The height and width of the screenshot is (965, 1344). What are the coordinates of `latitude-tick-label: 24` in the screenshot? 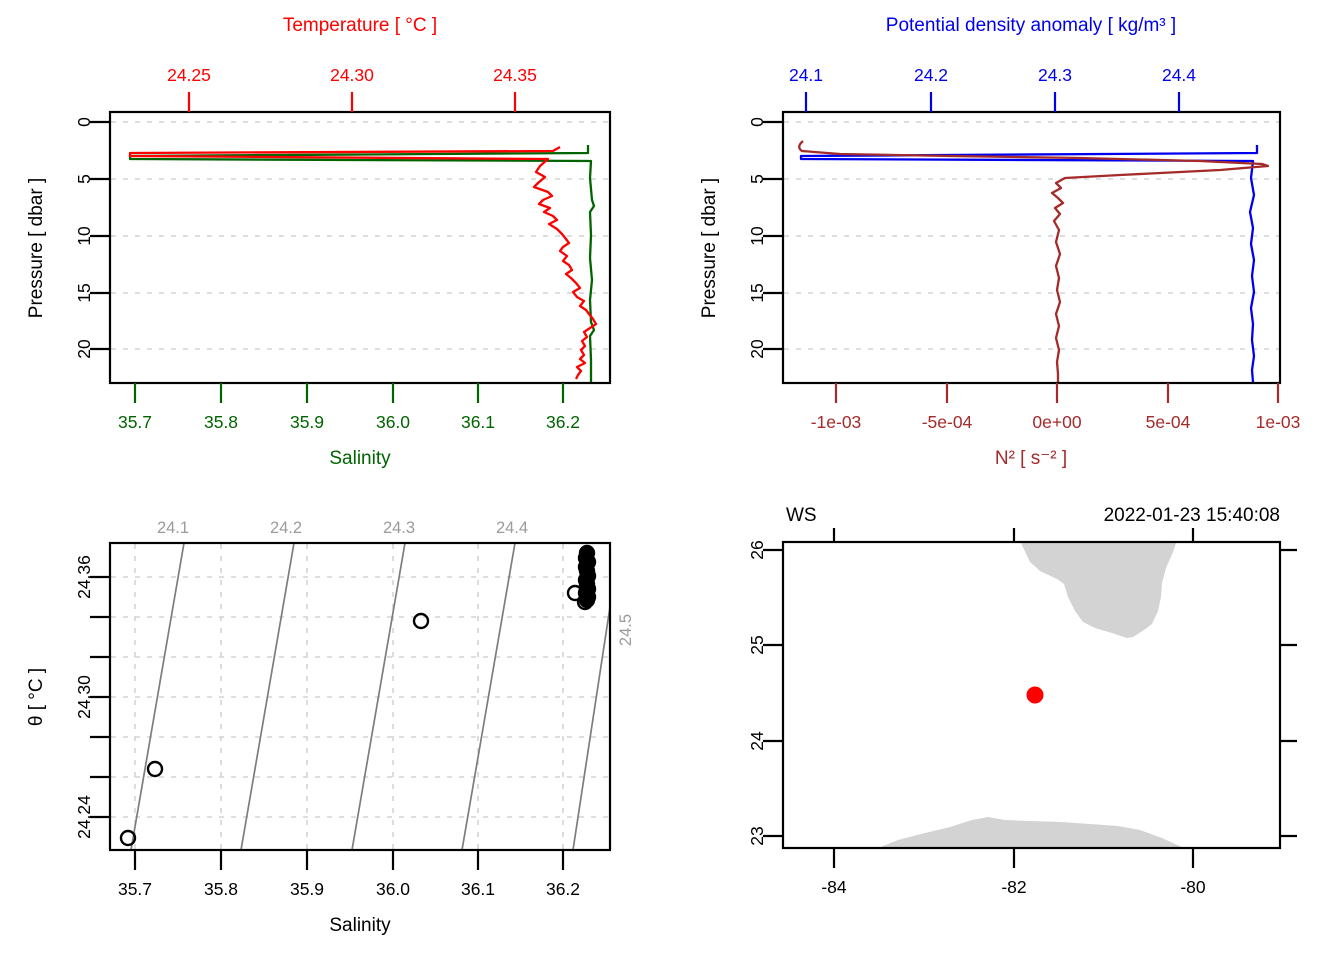 It's located at (757, 741).